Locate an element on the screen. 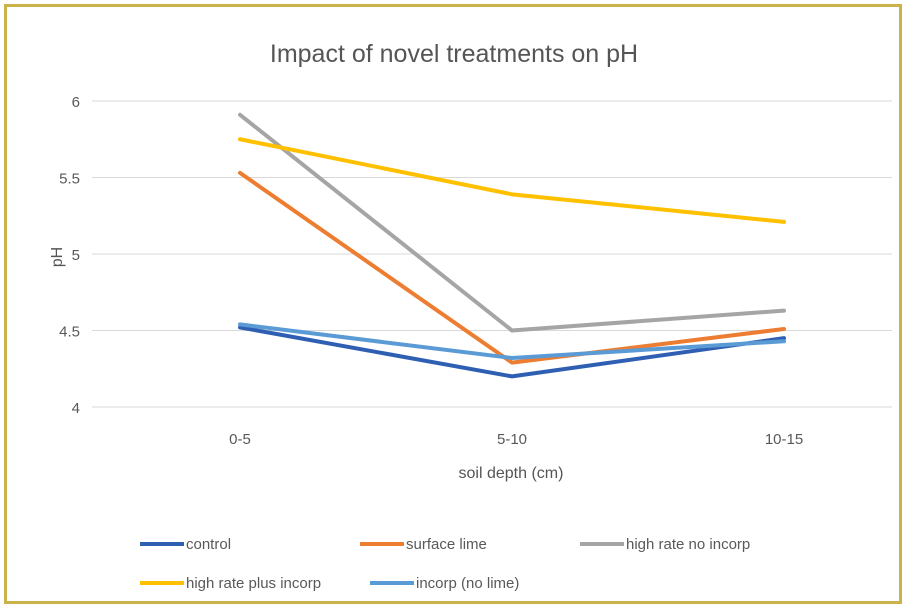 The width and height of the screenshot is (912, 612). x-axis-label: soil depth (cm) is located at coordinates (511, 473).